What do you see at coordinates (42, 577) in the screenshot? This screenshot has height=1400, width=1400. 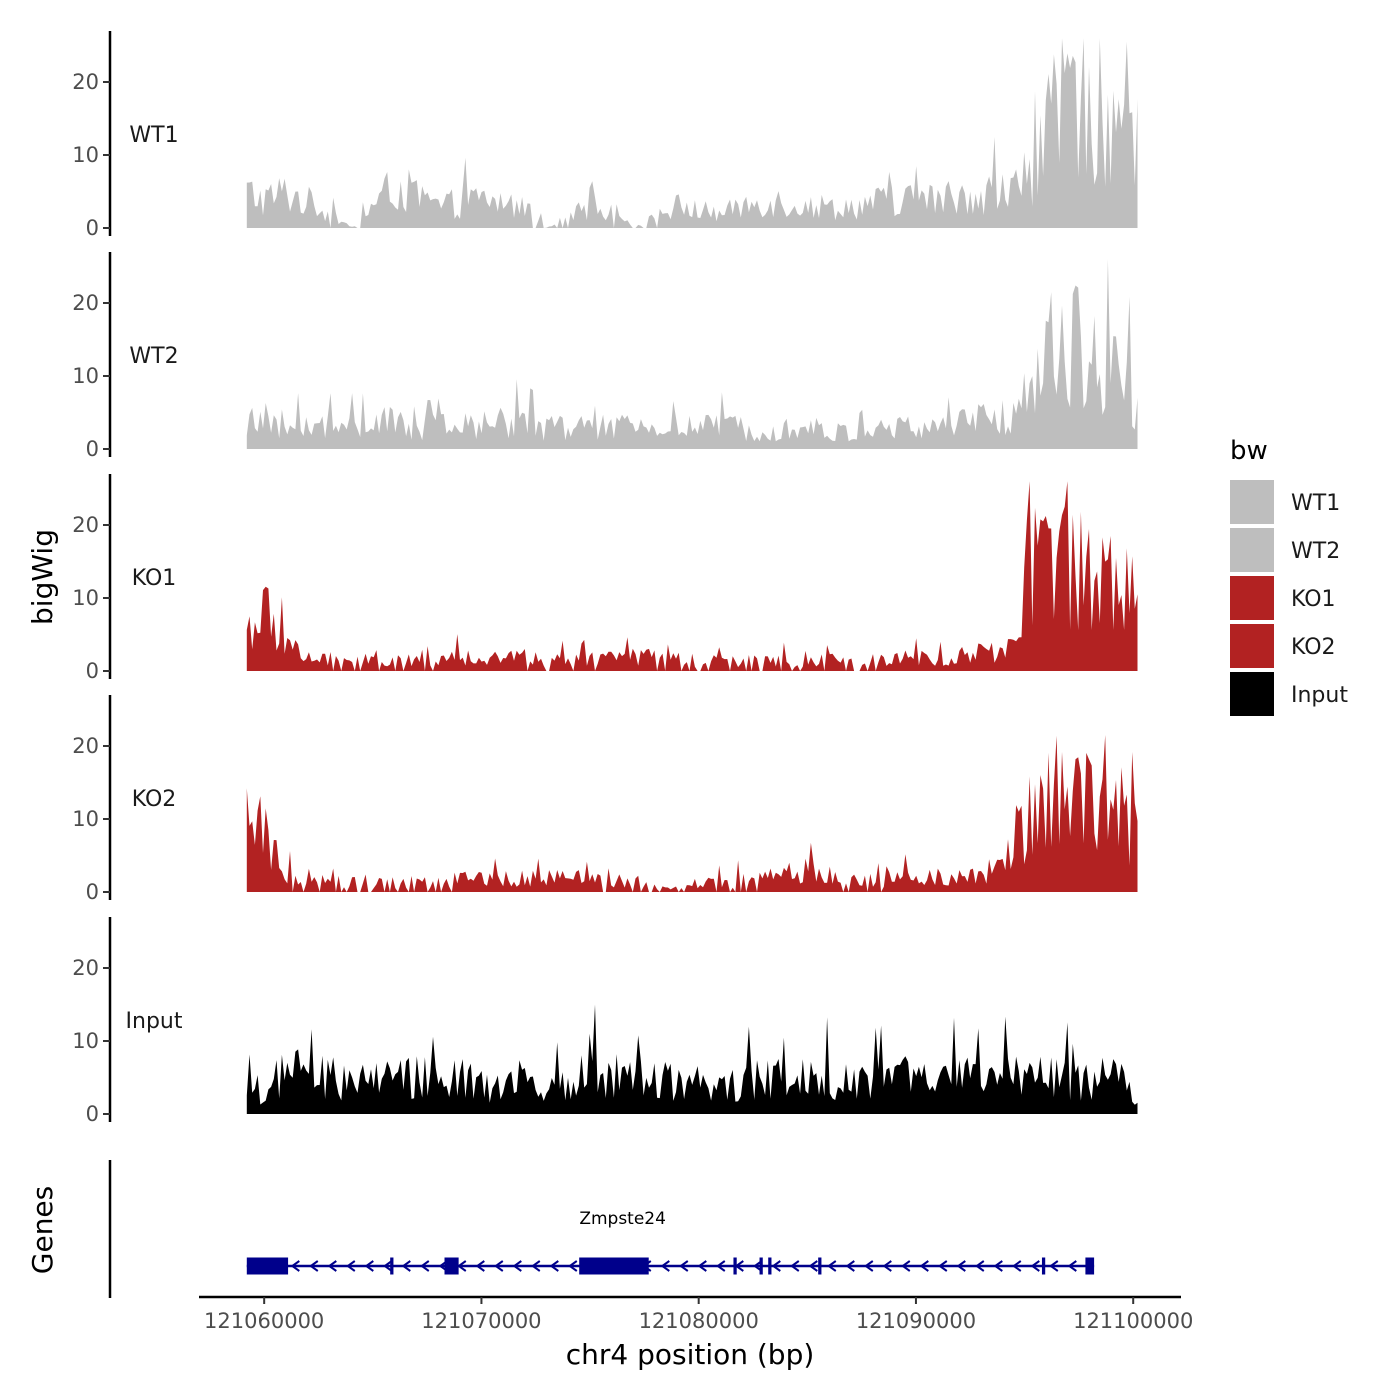 I see `y-axis-title: bigWig` at bounding box center [42, 577].